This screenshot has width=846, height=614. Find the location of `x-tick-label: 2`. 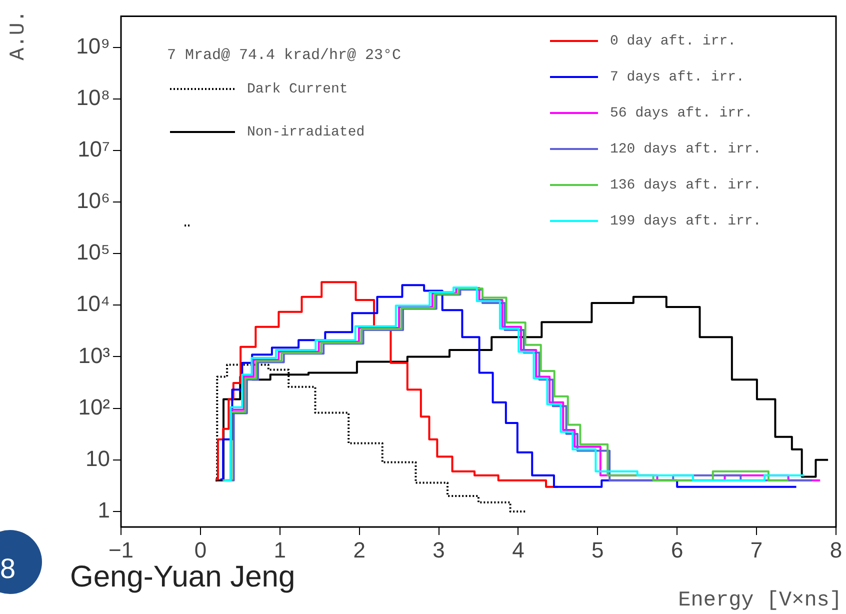

x-tick-label: 2 is located at coordinates (359, 549).